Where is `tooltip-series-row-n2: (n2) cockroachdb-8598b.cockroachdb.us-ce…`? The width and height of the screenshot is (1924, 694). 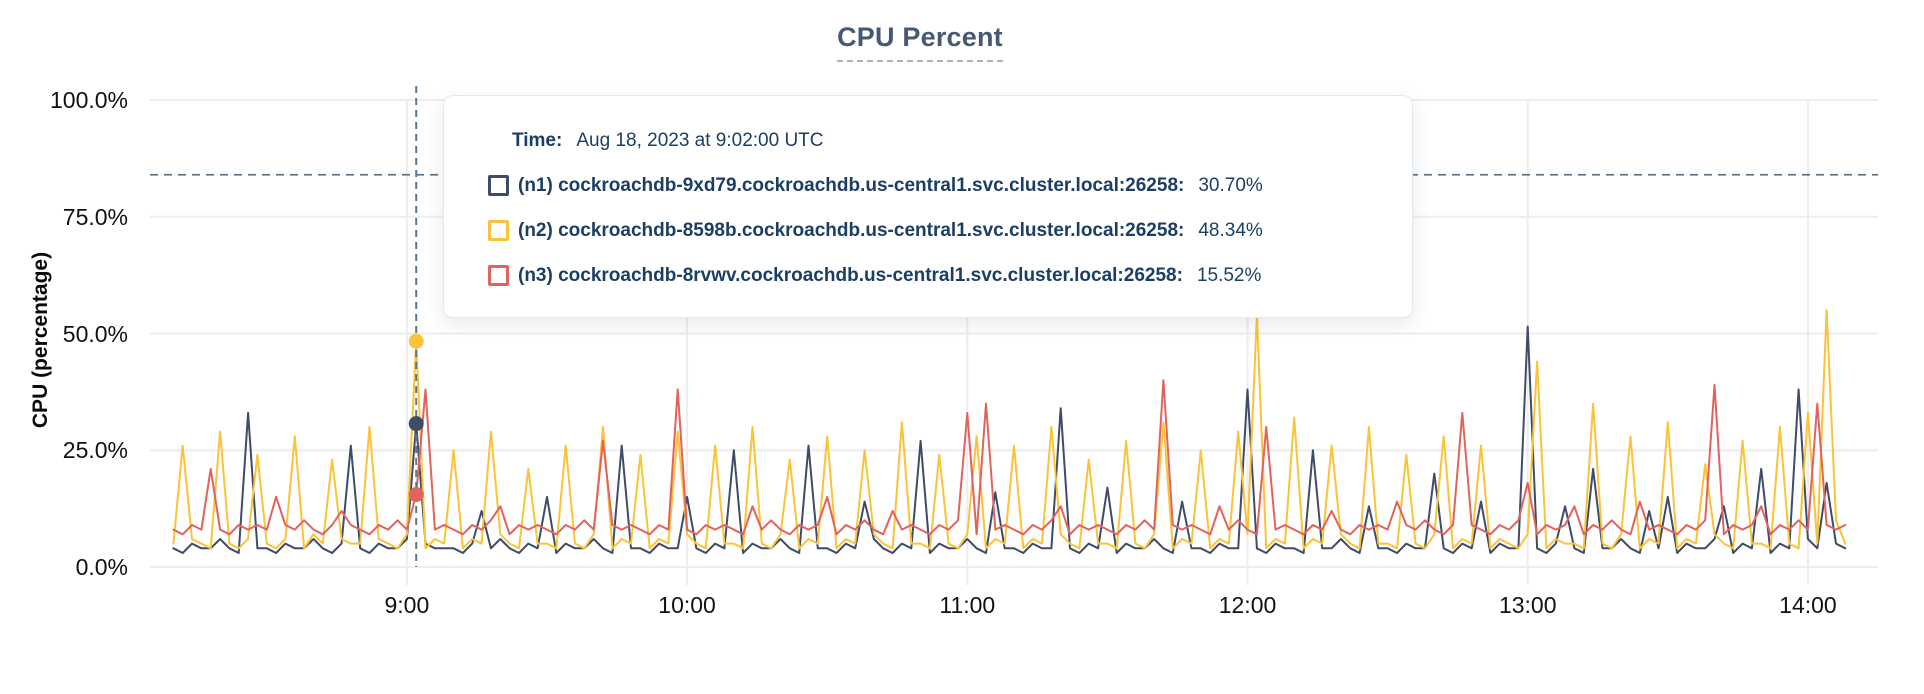
tooltip-series-row-n2: (n2) cockroachdb-8598b.cockroachdb.us-ce… is located at coordinates (935, 230).